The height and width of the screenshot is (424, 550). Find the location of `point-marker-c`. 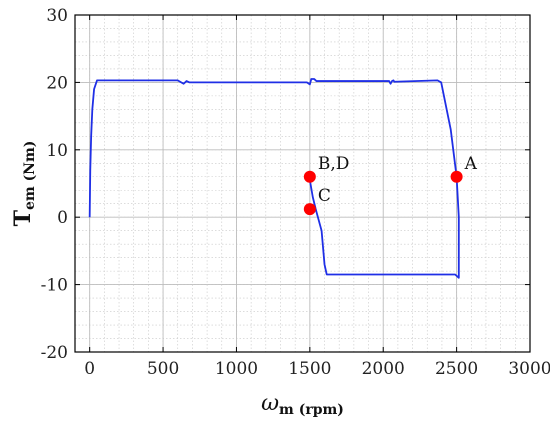

point-marker-c is located at coordinates (309, 209).